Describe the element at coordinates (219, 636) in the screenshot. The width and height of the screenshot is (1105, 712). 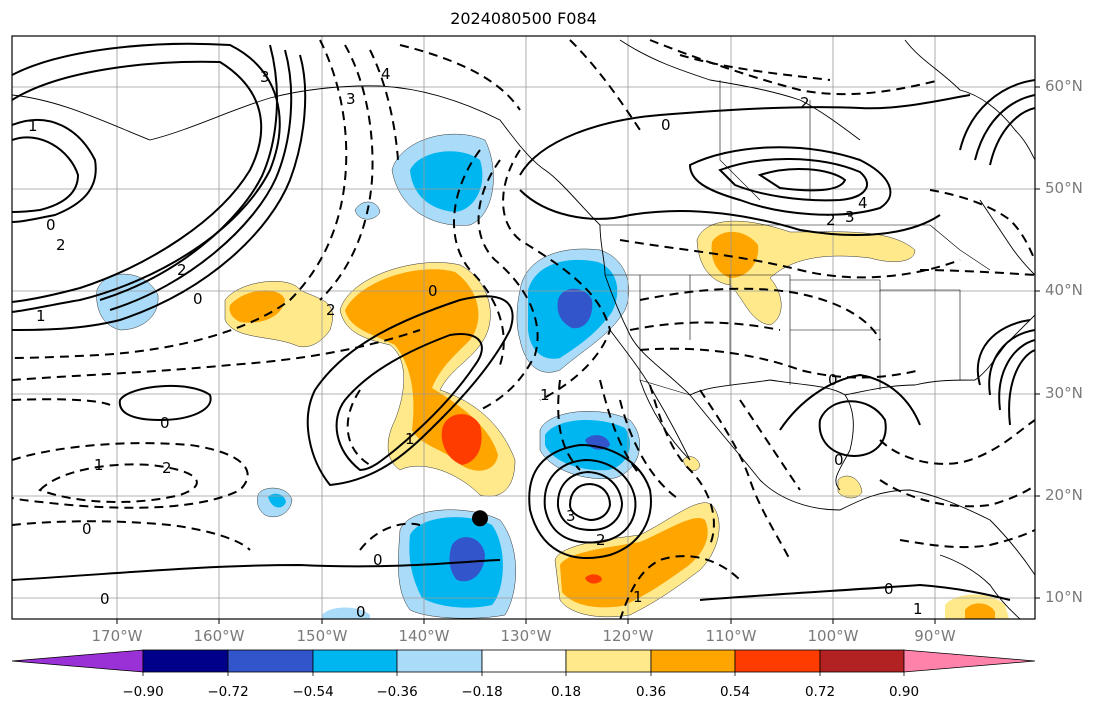
I see `lon-label: 160°W` at that location.